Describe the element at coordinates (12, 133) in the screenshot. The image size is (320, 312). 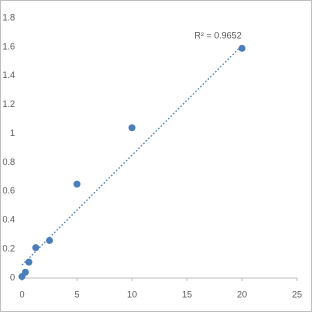
I see `y-tick-label: 1` at that location.